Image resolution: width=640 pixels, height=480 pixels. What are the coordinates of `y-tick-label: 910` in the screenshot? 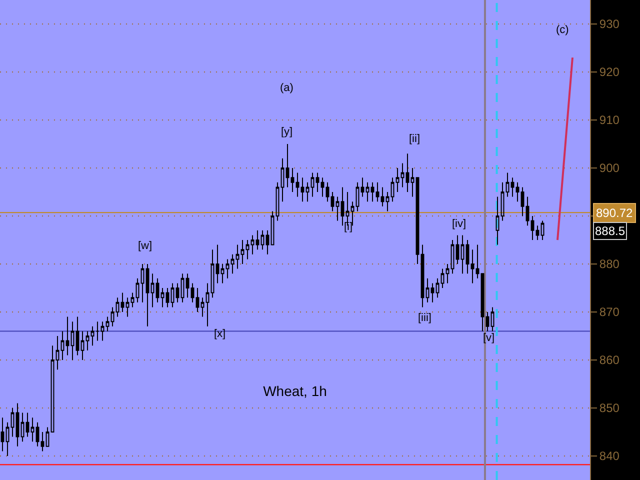 It's located at (609, 120).